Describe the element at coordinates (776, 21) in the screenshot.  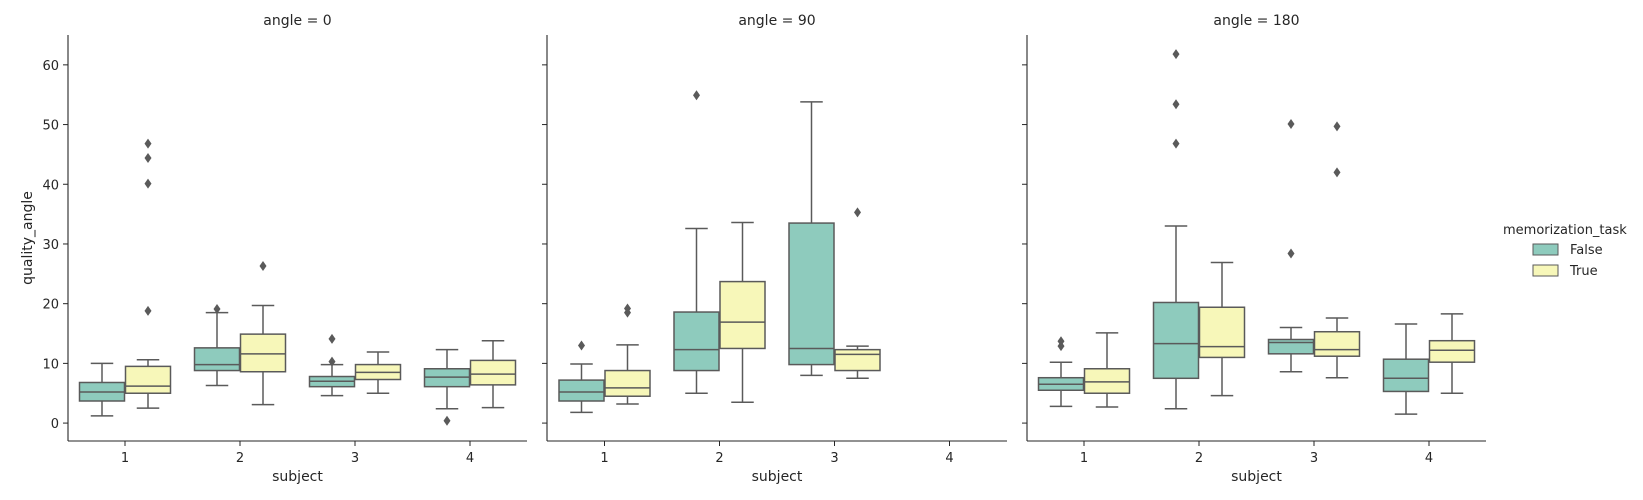
I see `panel-title: angle = 90` at that location.